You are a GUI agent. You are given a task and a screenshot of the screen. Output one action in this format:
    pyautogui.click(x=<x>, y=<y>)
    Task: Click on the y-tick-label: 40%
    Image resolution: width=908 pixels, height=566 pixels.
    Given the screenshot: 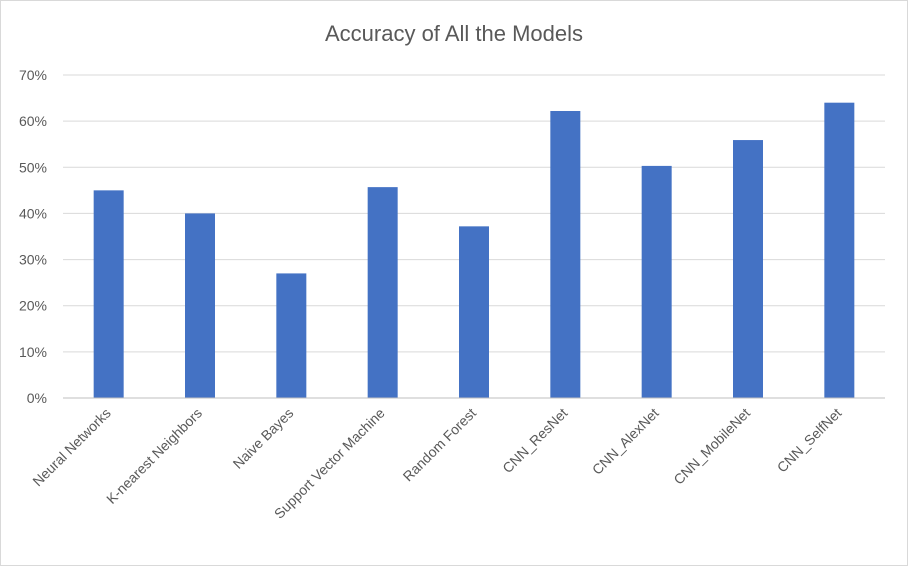 What is the action you would take?
    pyautogui.click(x=33, y=213)
    